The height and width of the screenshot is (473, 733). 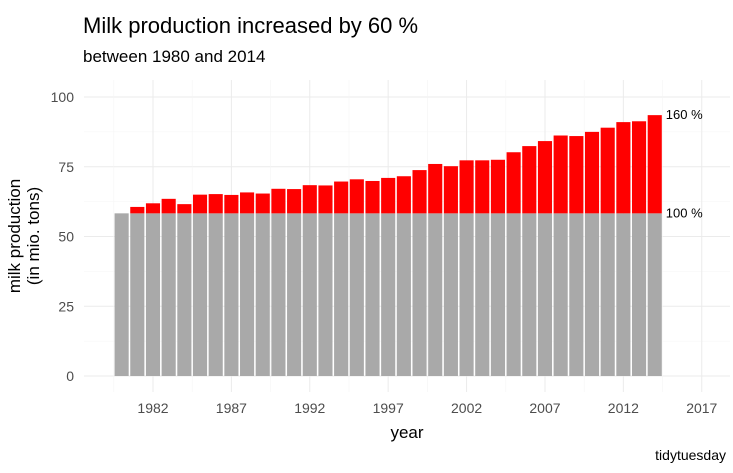 I want to click on chart-subtitle: between 1980 and 2014, so click(x=174, y=56).